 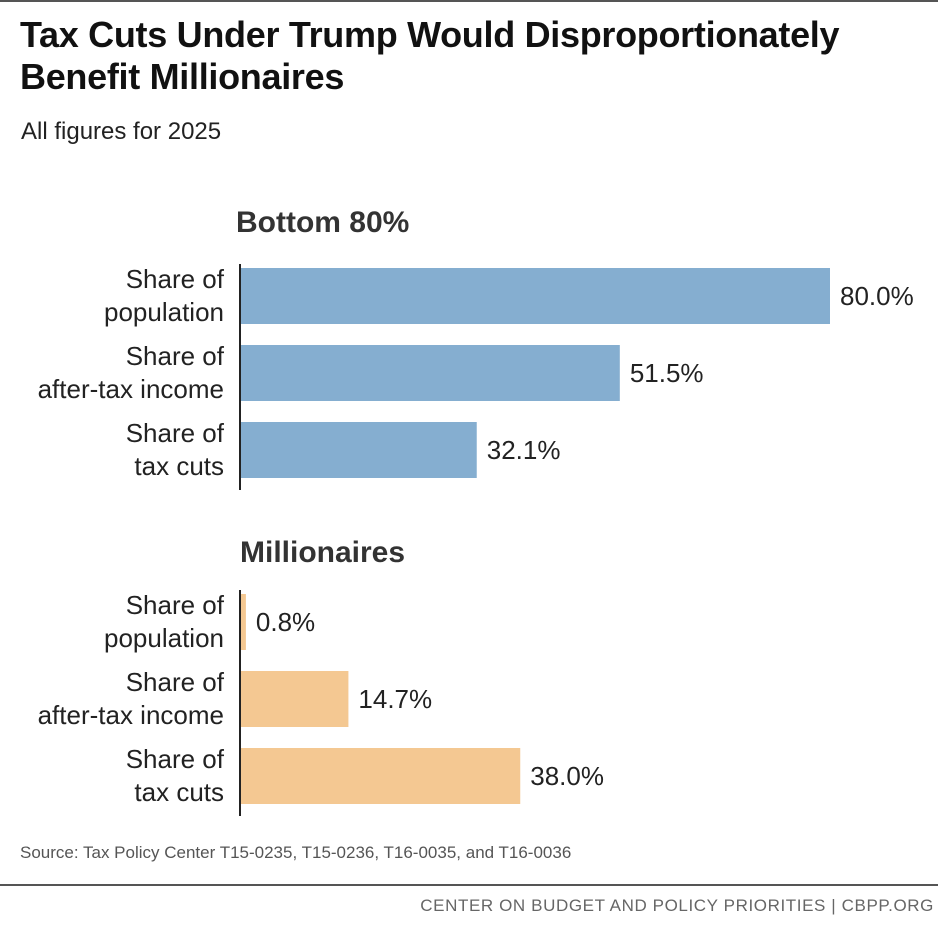 I want to click on value-label: 80.0%, so click(x=877, y=296).